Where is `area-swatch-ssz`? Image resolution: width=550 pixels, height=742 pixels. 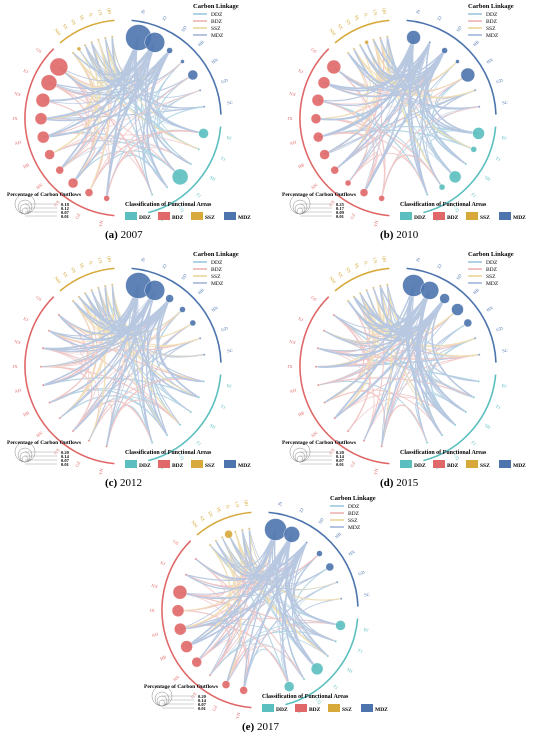
area-swatch-ssz is located at coordinates (334, 708).